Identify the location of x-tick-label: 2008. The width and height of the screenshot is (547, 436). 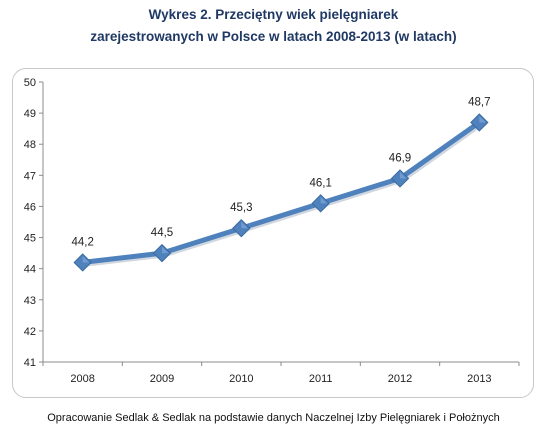
(82, 379).